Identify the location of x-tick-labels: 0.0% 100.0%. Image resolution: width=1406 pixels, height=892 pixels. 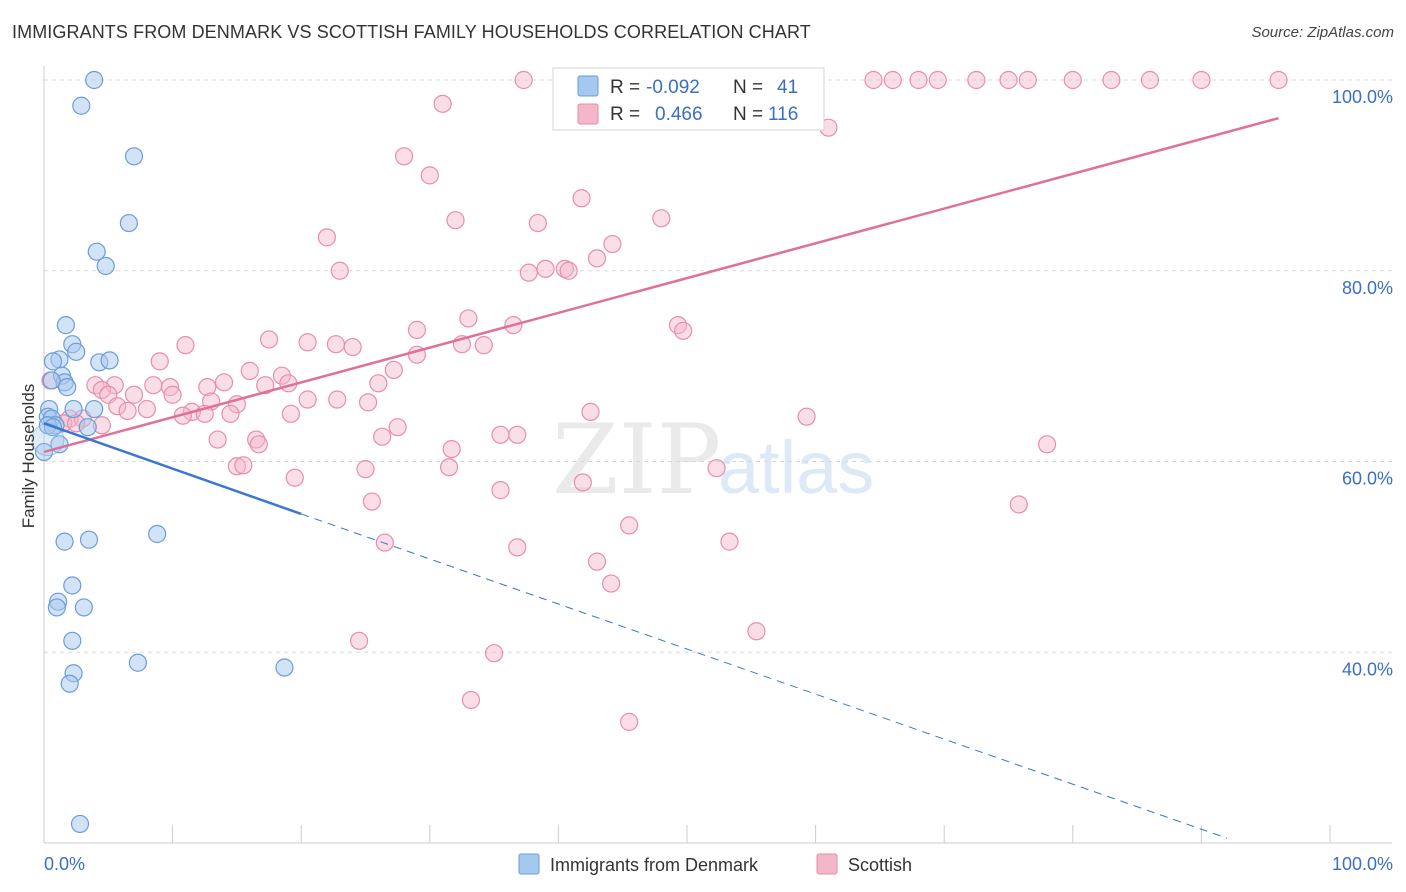
(718, 864).